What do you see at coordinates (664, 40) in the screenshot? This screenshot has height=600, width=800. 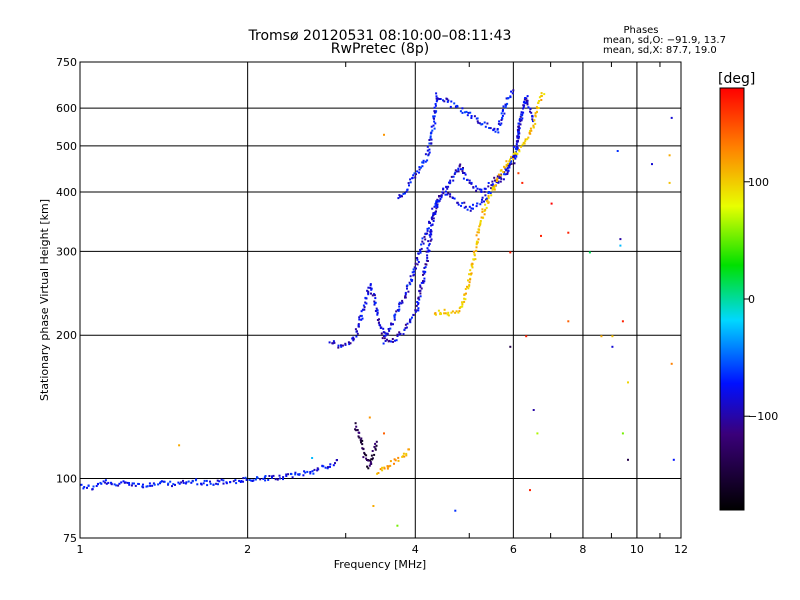 I see `stats-line-o: mean, sd,O: −91.9, 13.7` at bounding box center [664, 40].